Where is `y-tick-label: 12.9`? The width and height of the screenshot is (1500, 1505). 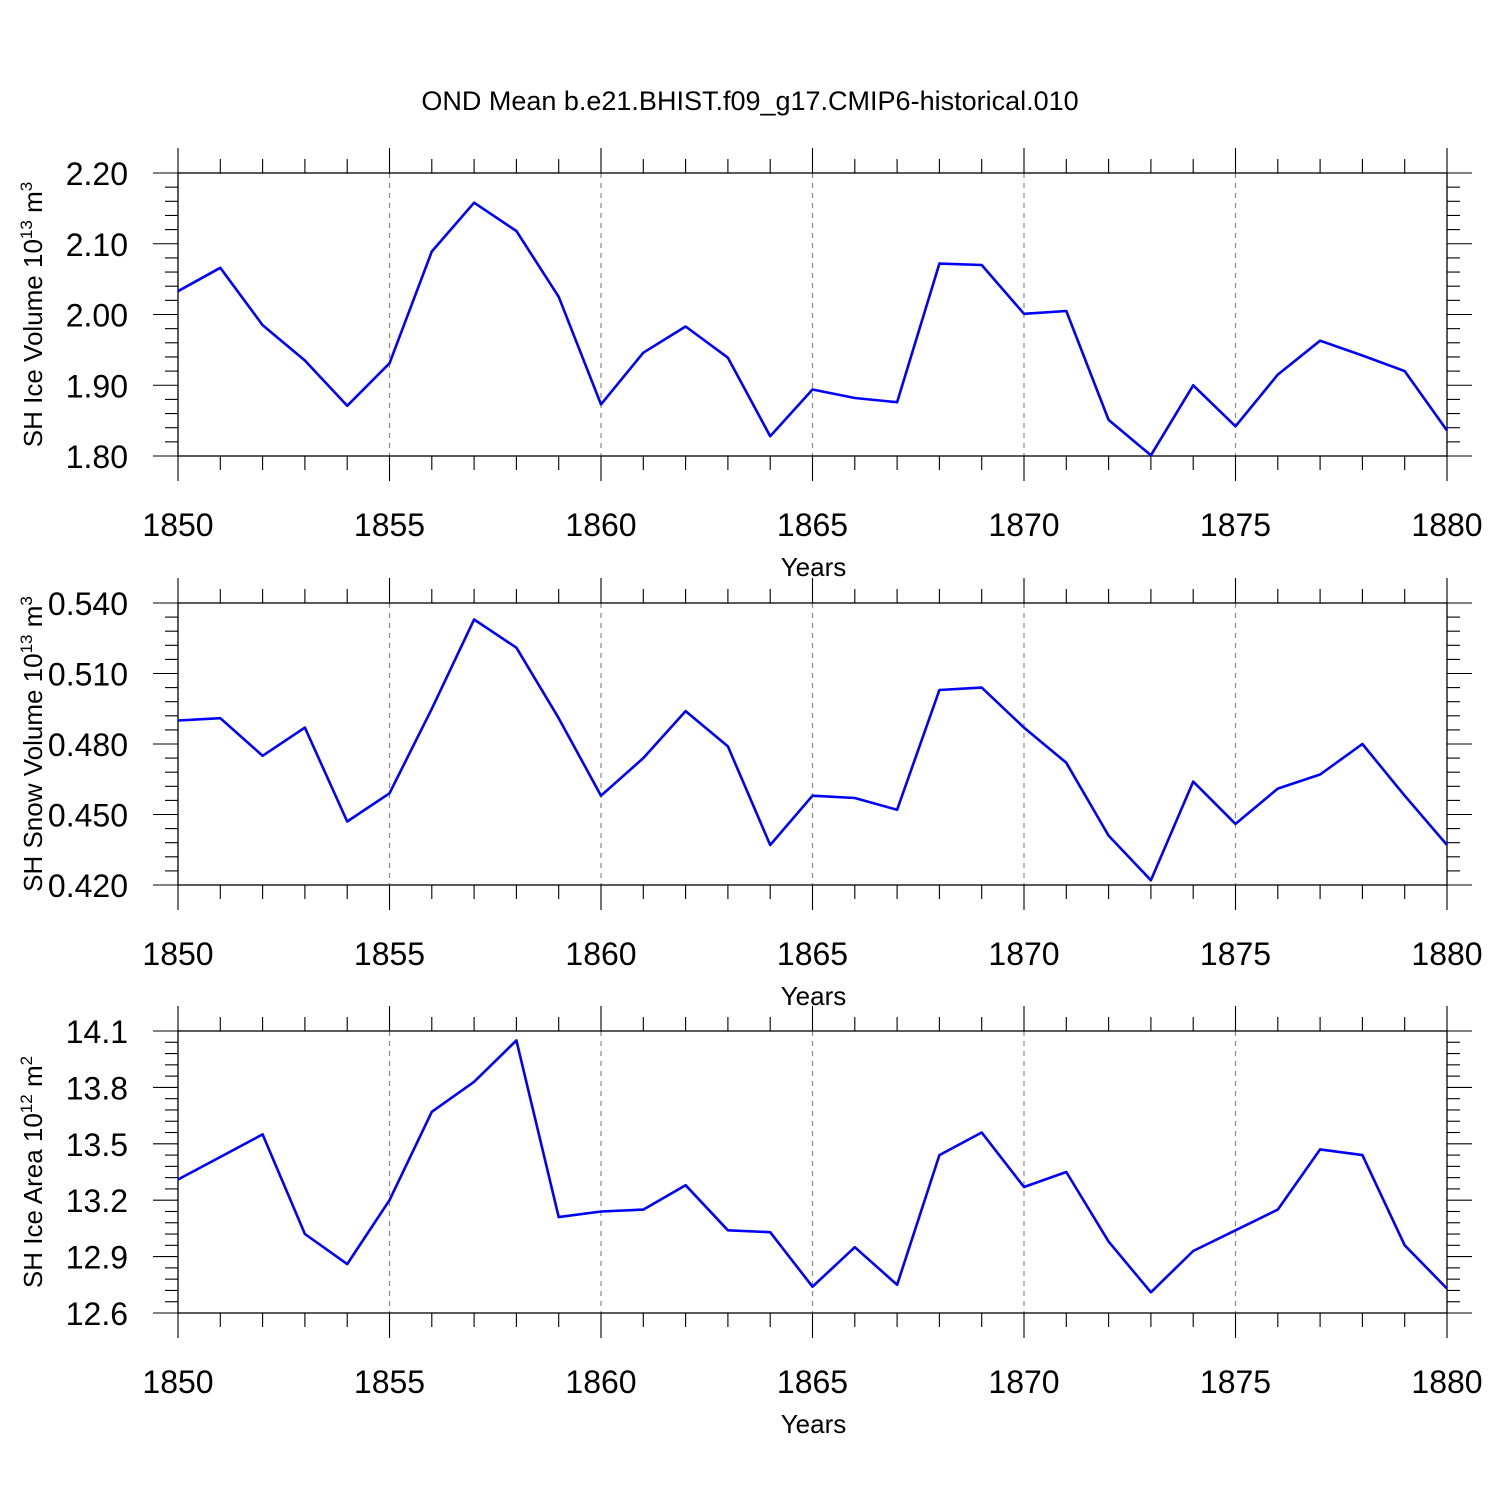 y-tick-label: 12.9 is located at coordinates (97, 1258).